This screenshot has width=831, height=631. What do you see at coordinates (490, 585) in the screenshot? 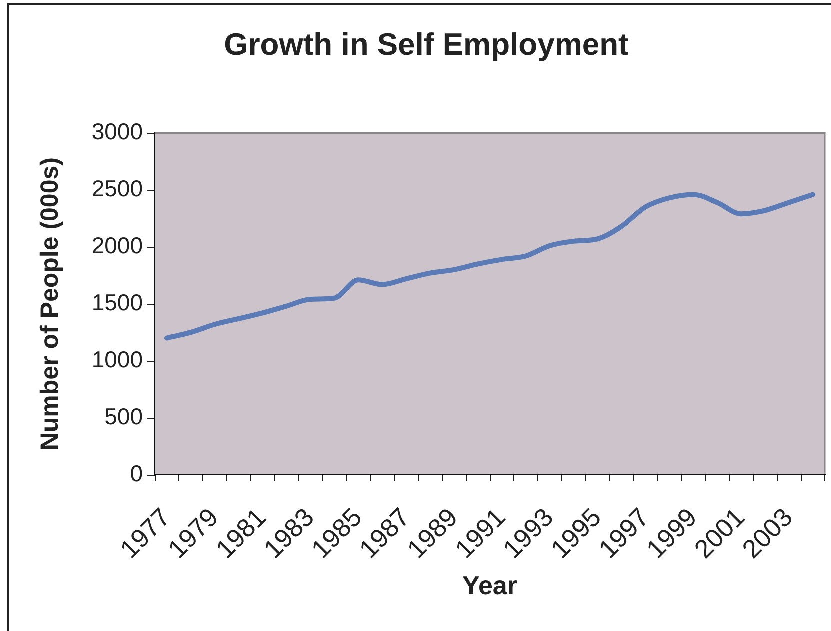
I see `x-axis-title: Year` at bounding box center [490, 585].